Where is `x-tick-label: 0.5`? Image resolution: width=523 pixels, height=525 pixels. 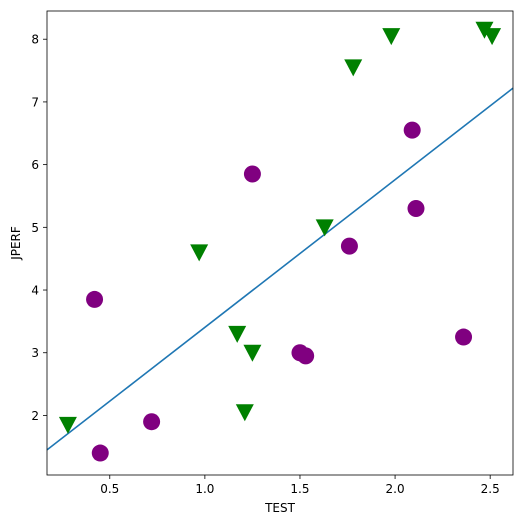
x-tick-label: 0.5 is located at coordinates (109, 489).